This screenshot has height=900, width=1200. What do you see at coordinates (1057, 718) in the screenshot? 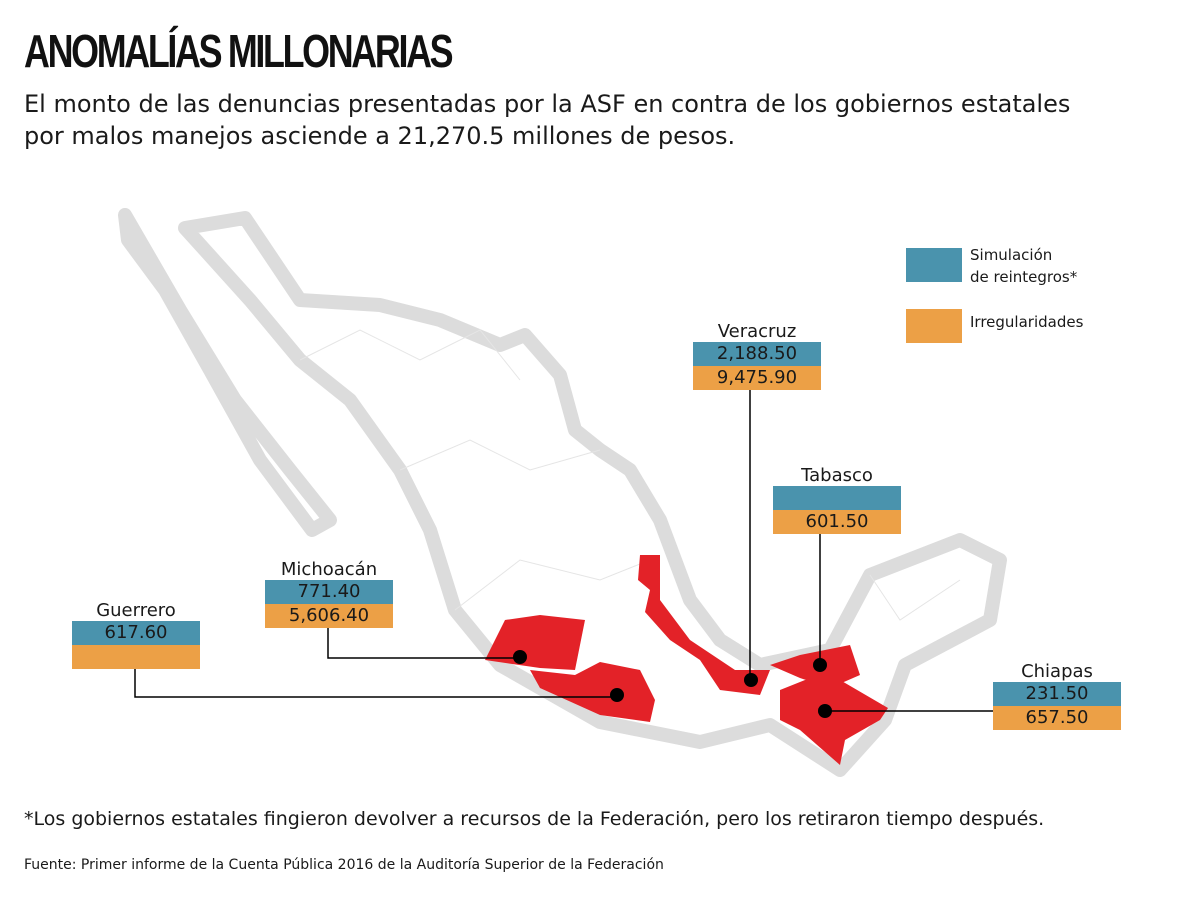
I see `irregularidades-value: 657.50` at bounding box center [1057, 718].